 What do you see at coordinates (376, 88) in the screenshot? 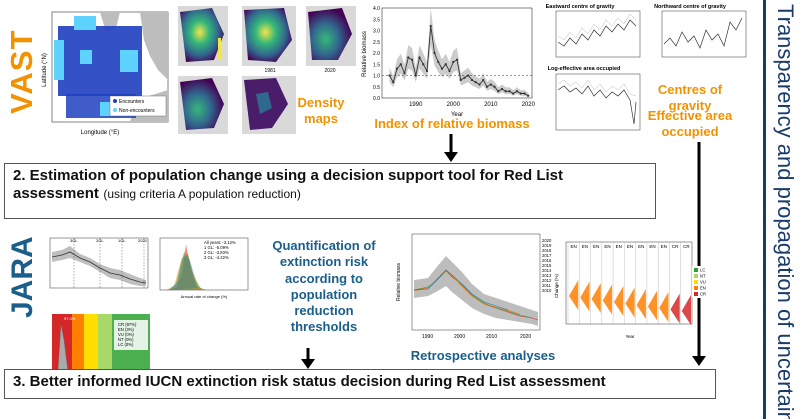
I see `biomass-ytick-0.5: 0.5` at bounding box center [376, 88].